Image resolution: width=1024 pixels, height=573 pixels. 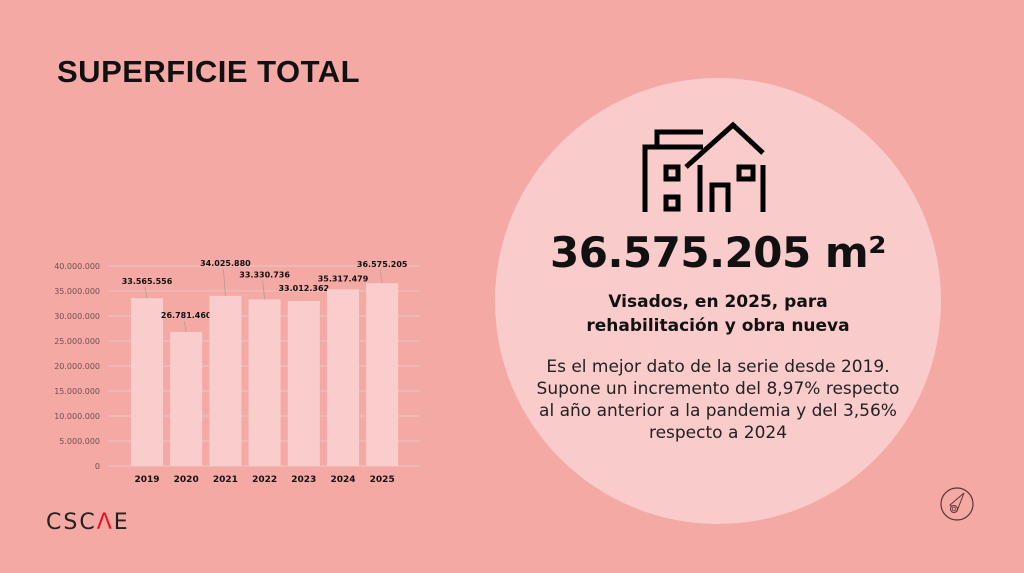 What do you see at coordinates (79, 441) in the screenshot?
I see `y-tick-label: 5.000.000` at bounding box center [79, 441].